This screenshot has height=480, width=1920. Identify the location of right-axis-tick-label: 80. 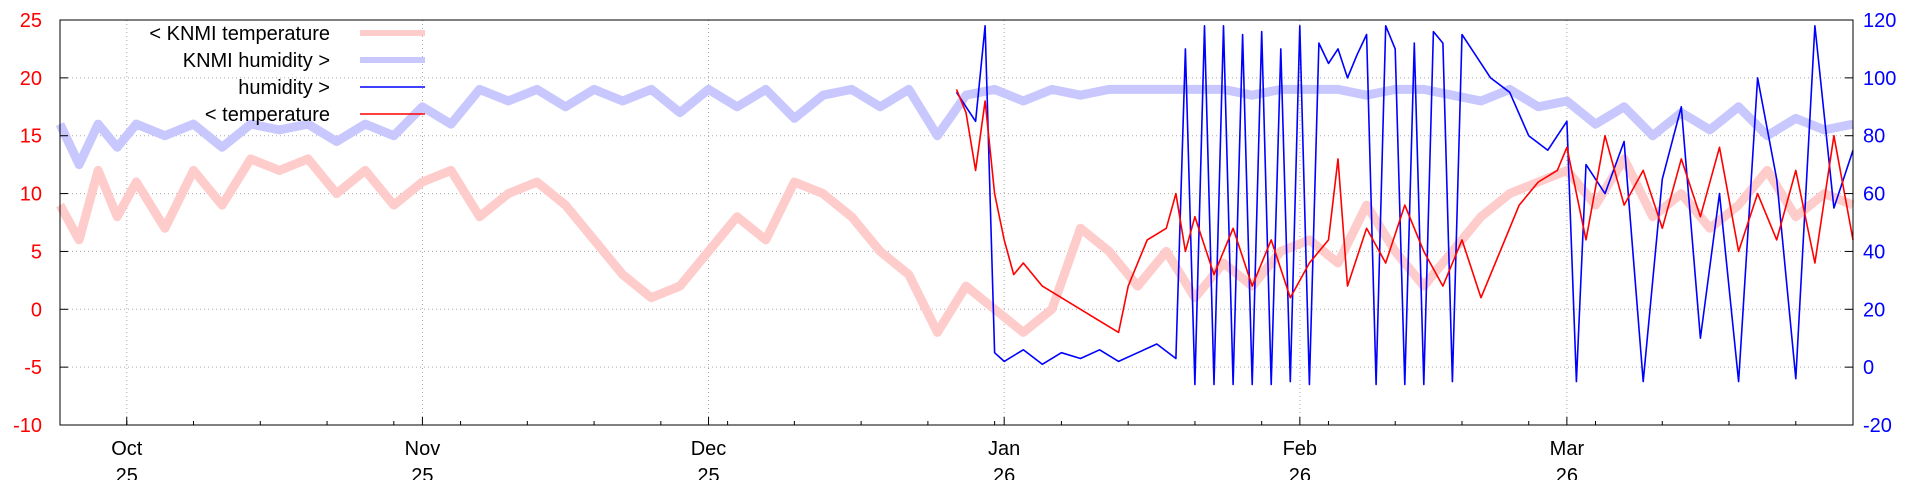
(1874, 137).